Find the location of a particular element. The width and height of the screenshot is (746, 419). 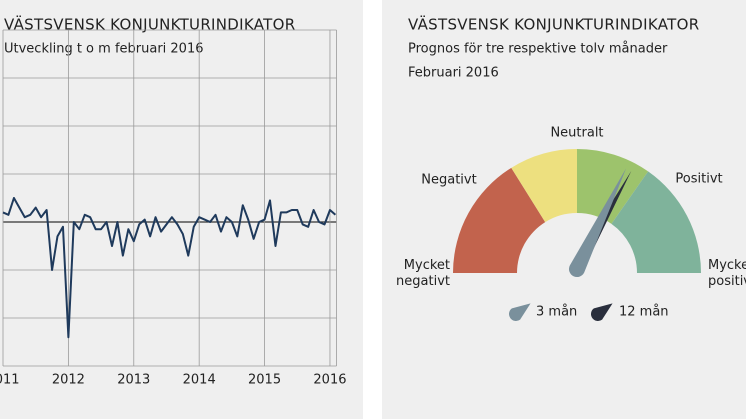

legend-label: 12 mån is located at coordinates (644, 312).